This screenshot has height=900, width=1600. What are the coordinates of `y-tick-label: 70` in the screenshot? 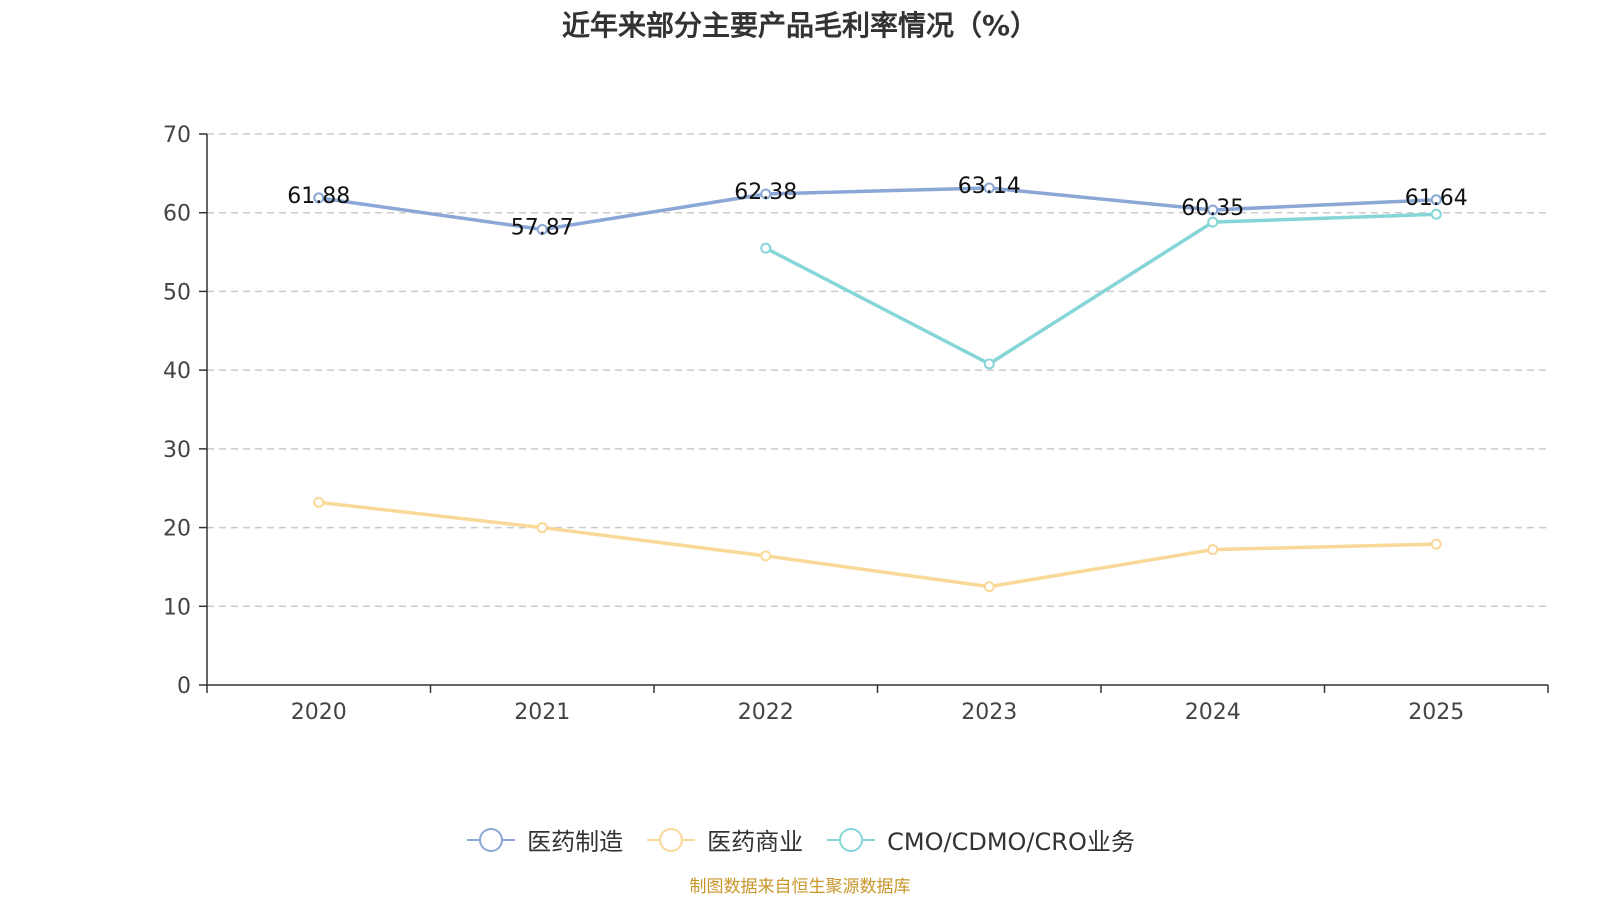 It's located at (177, 135).